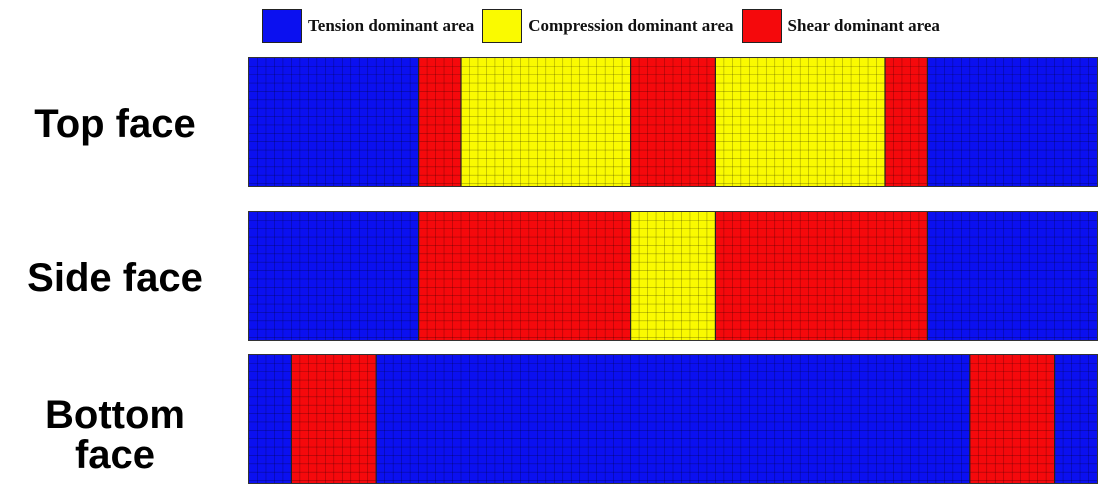 This screenshot has height=489, width=1102. What do you see at coordinates (115, 124) in the screenshot?
I see `top-face-label: Top face` at bounding box center [115, 124].